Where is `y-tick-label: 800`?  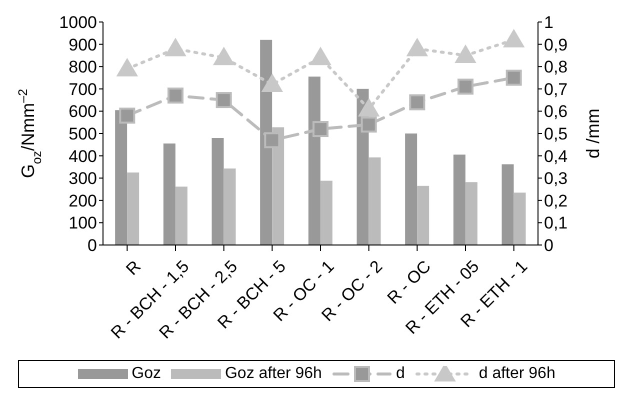
y-tick-label: 800 is located at coordinates (82, 67).